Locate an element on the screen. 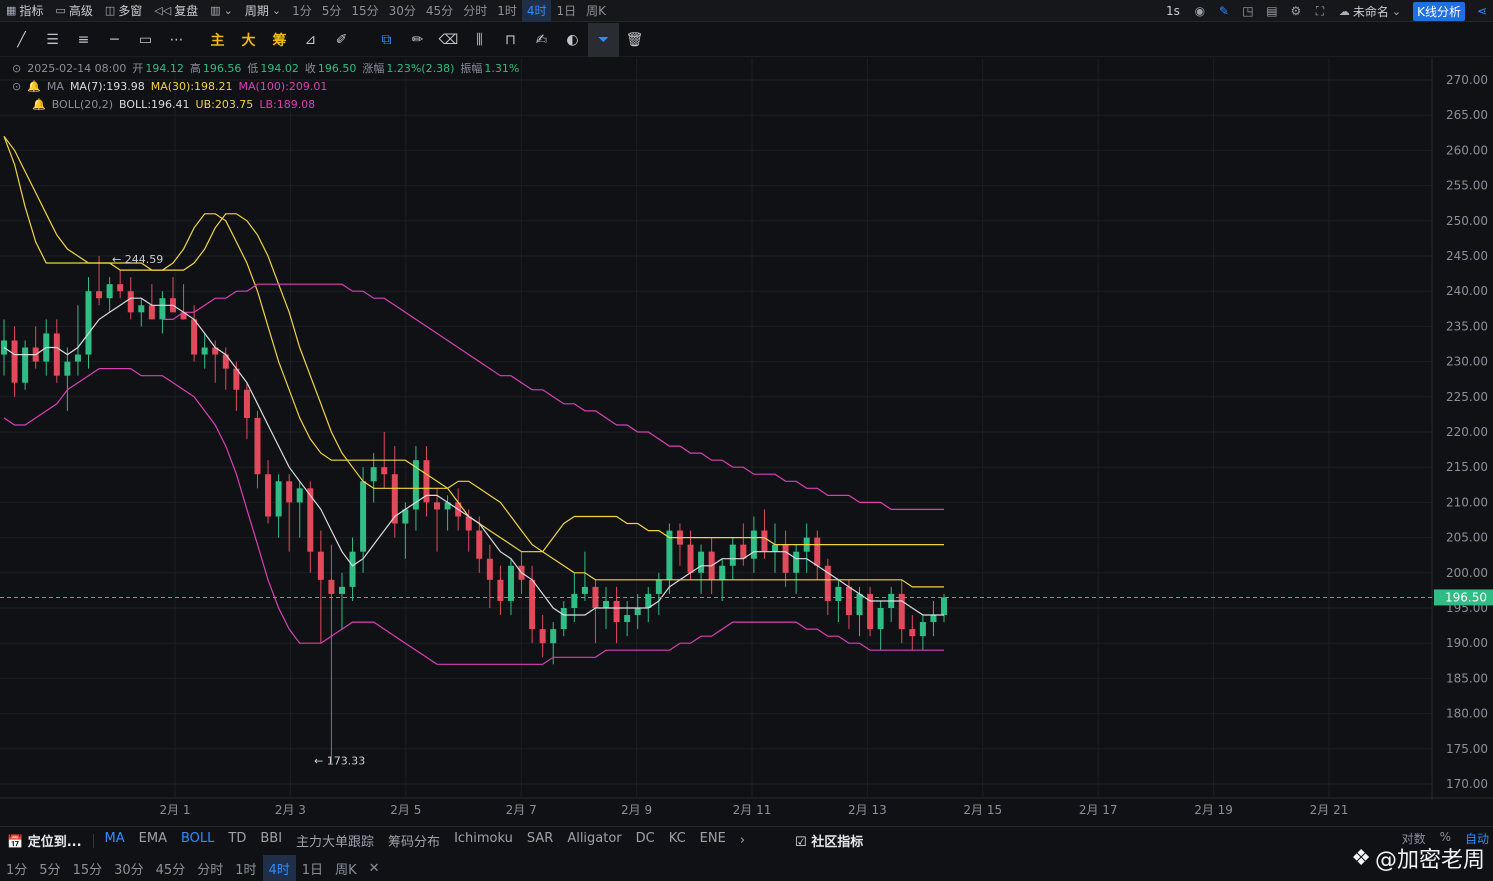  trash-icon: 🗑 is located at coordinates (634, 39).